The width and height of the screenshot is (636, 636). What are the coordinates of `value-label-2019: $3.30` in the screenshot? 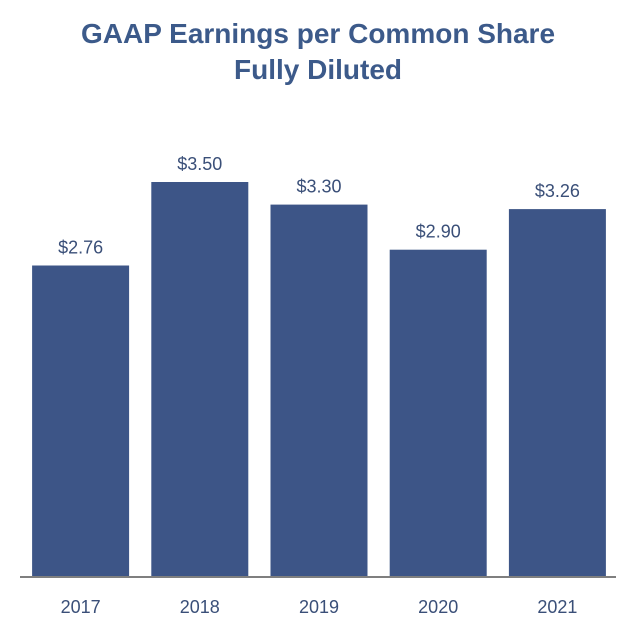 It's located at (318, 187).